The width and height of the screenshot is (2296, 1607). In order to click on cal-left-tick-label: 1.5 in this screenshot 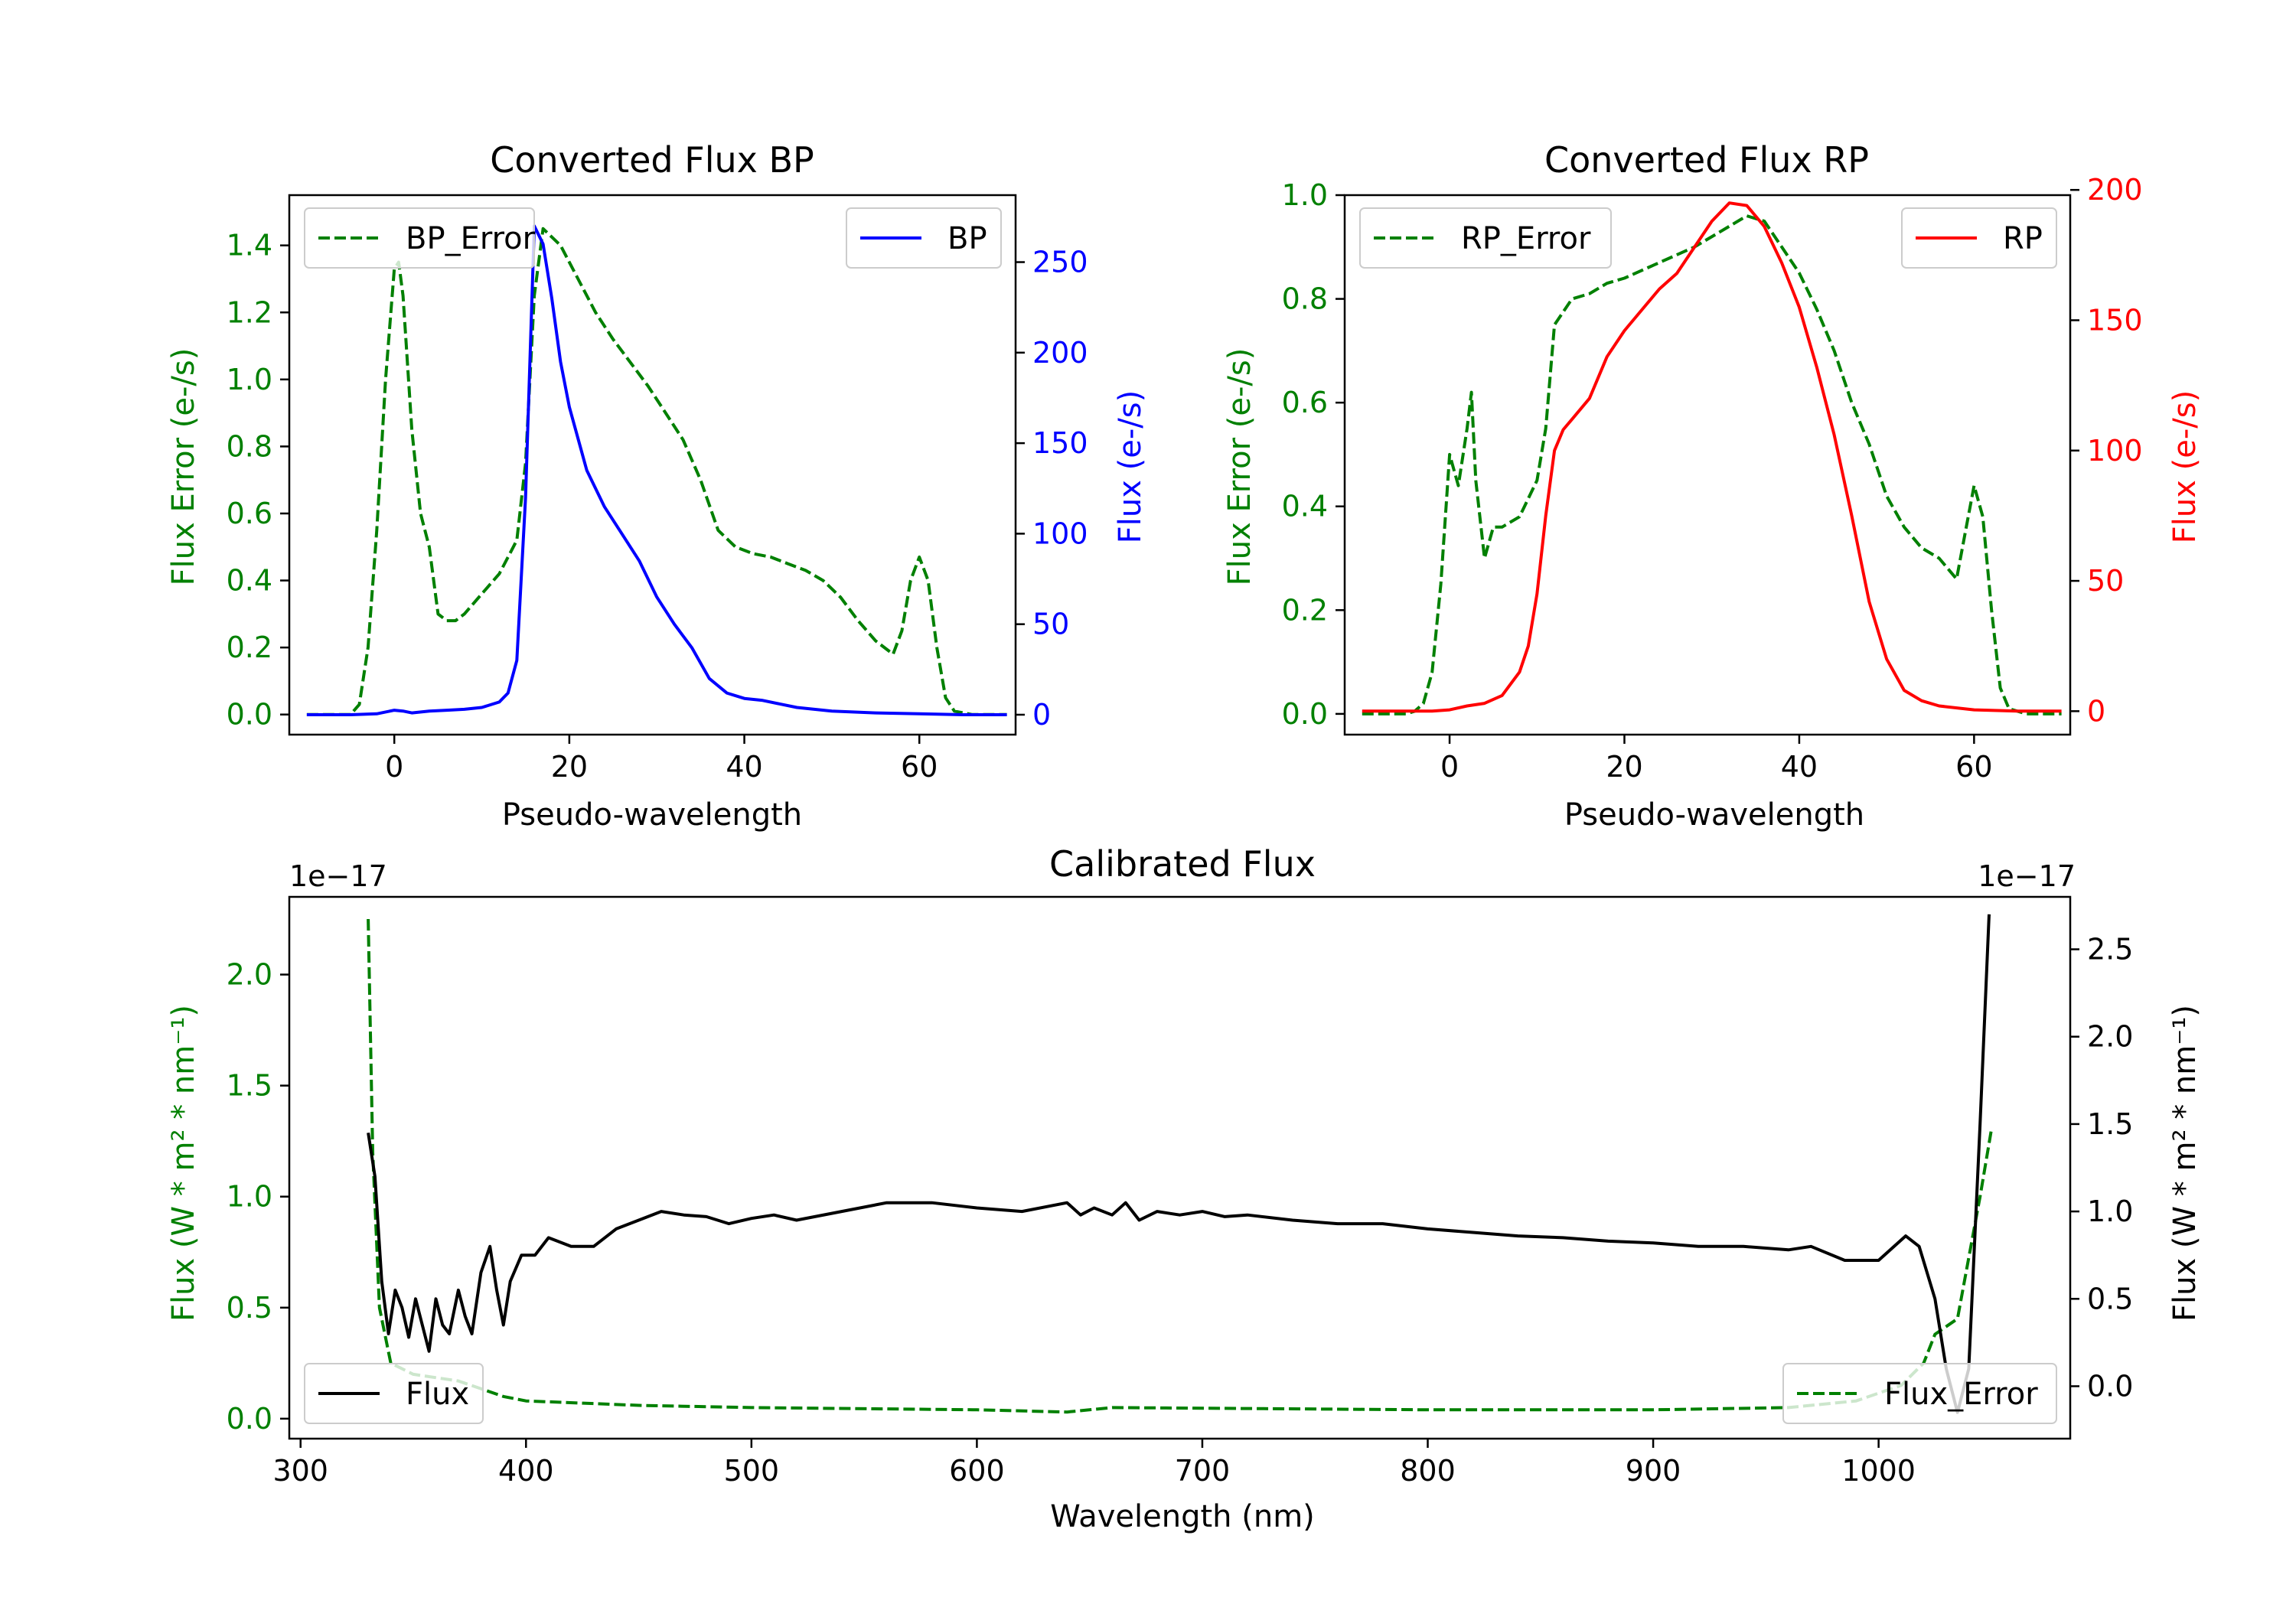, I will do `click(249, 1086)`.